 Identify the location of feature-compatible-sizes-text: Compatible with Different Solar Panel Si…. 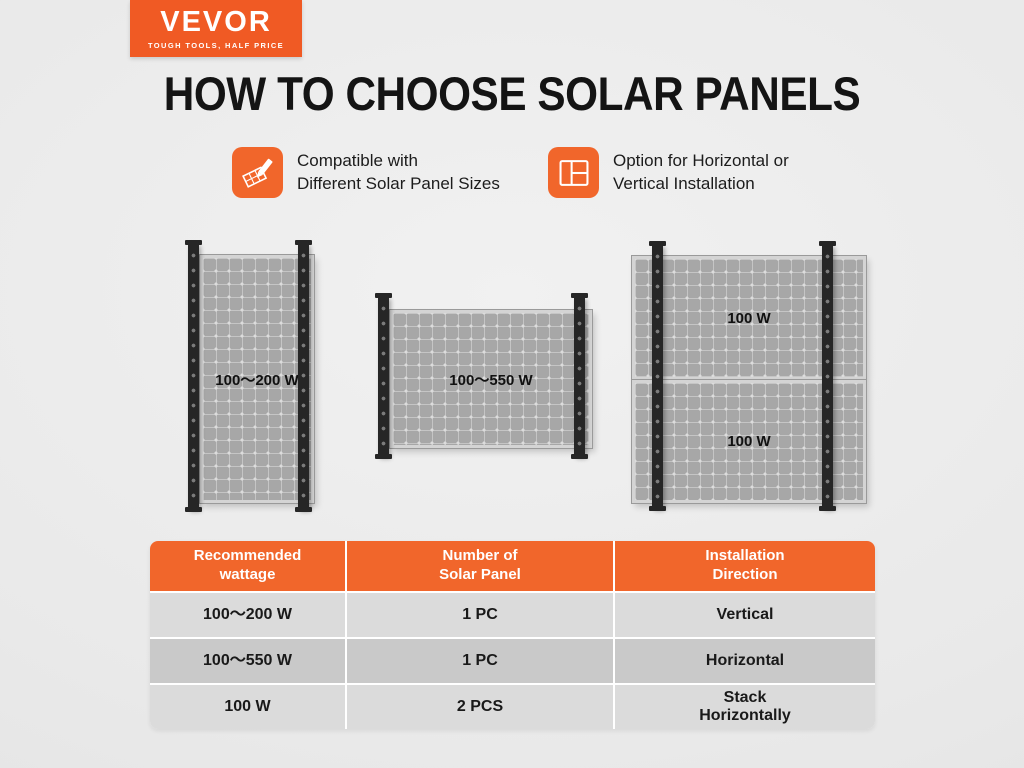
(398, 172).